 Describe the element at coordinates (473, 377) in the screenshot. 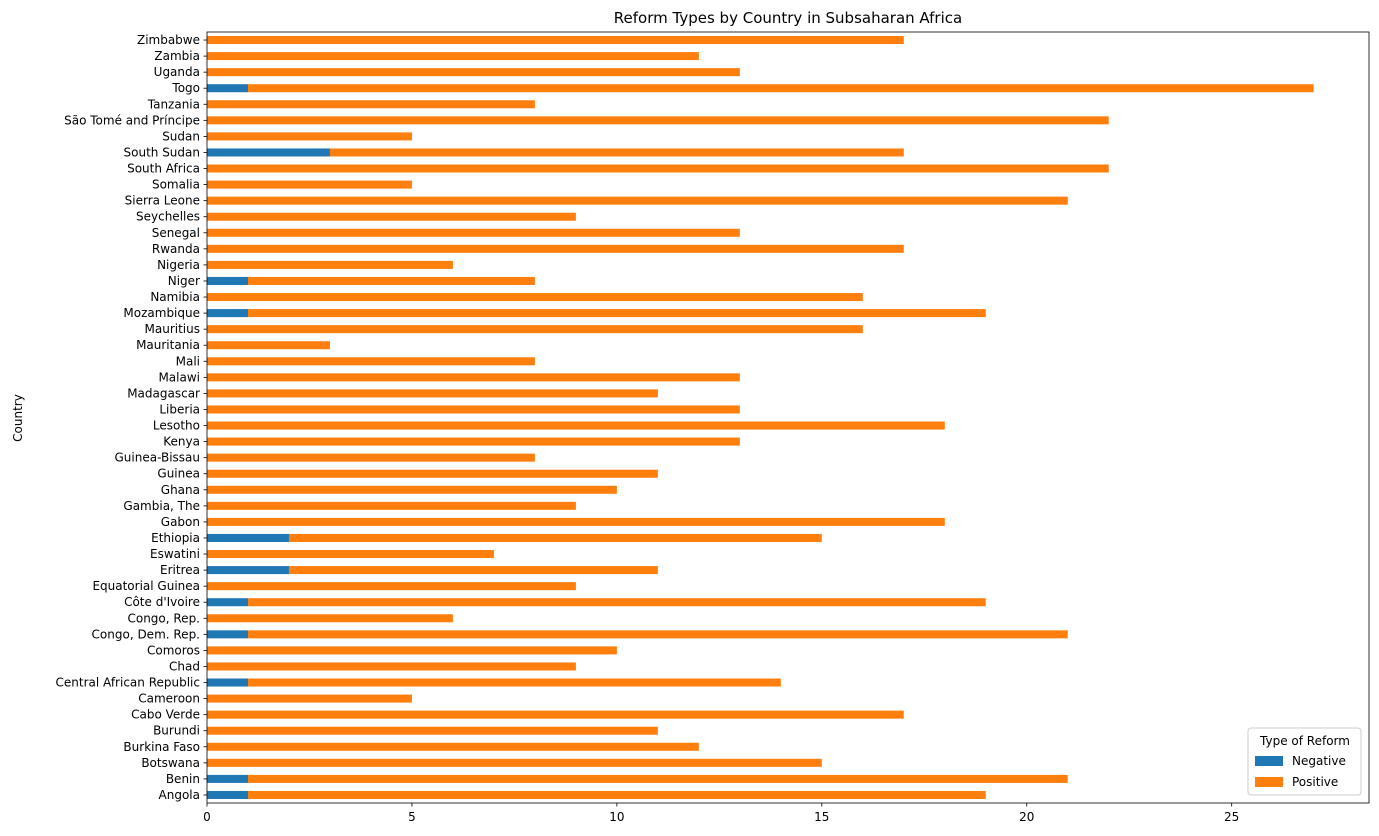

I see `bar-positive-malawi` at that location.